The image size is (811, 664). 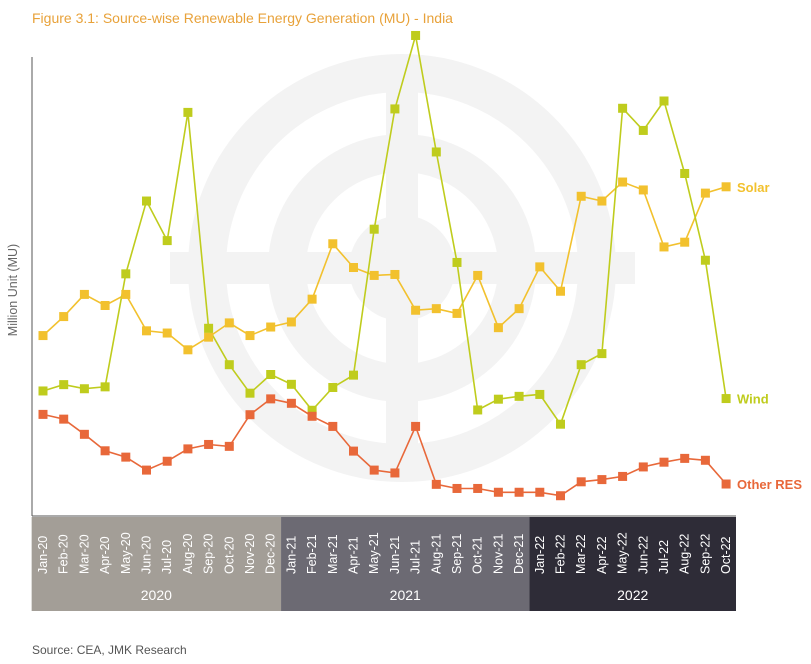 I want to click on x-tick-label: Jul-21, so click(x=416, y=557).